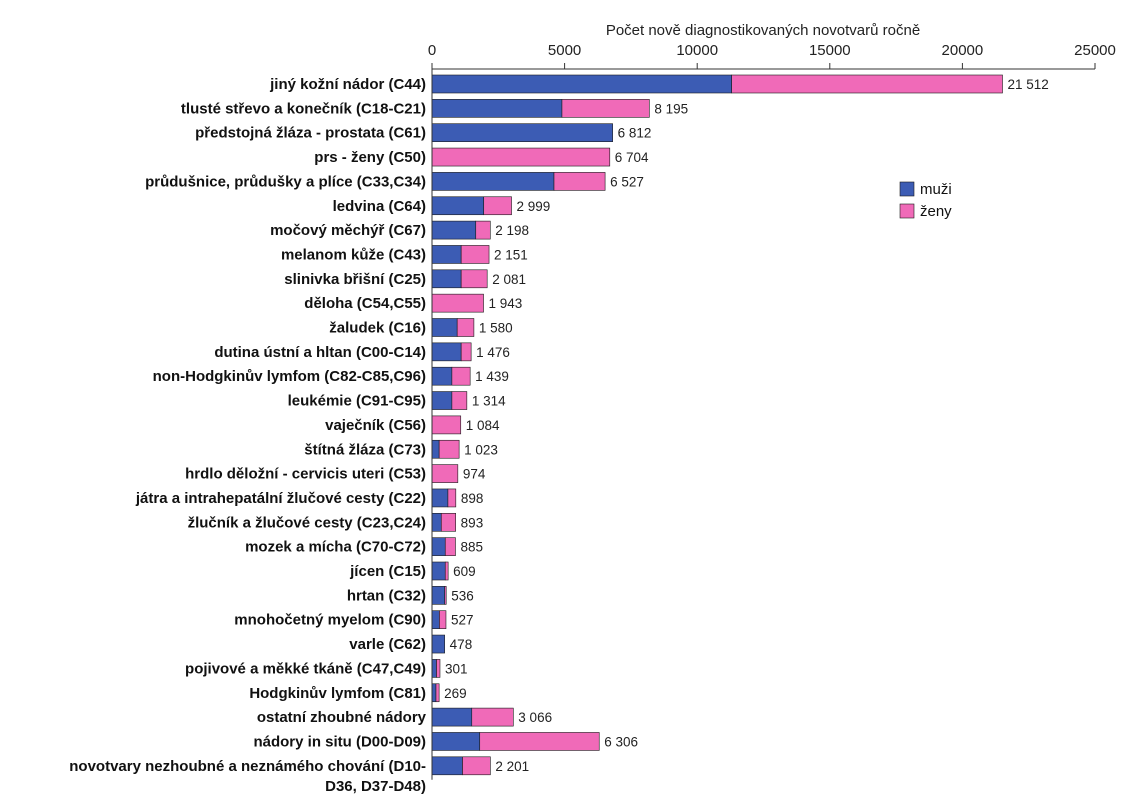  I want to click on category-label: tlusté střevo a konečník (C18-C21), so click(303, 108).